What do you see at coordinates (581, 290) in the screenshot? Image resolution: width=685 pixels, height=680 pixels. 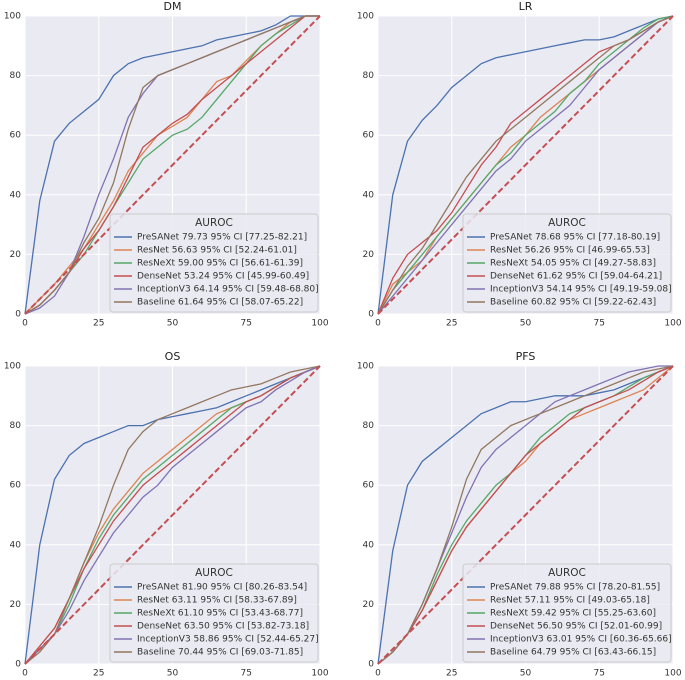 I see `legend-label: InceptionV3 54.14 95% CI [49.19-59.08]` at bounding box center [581, 290].